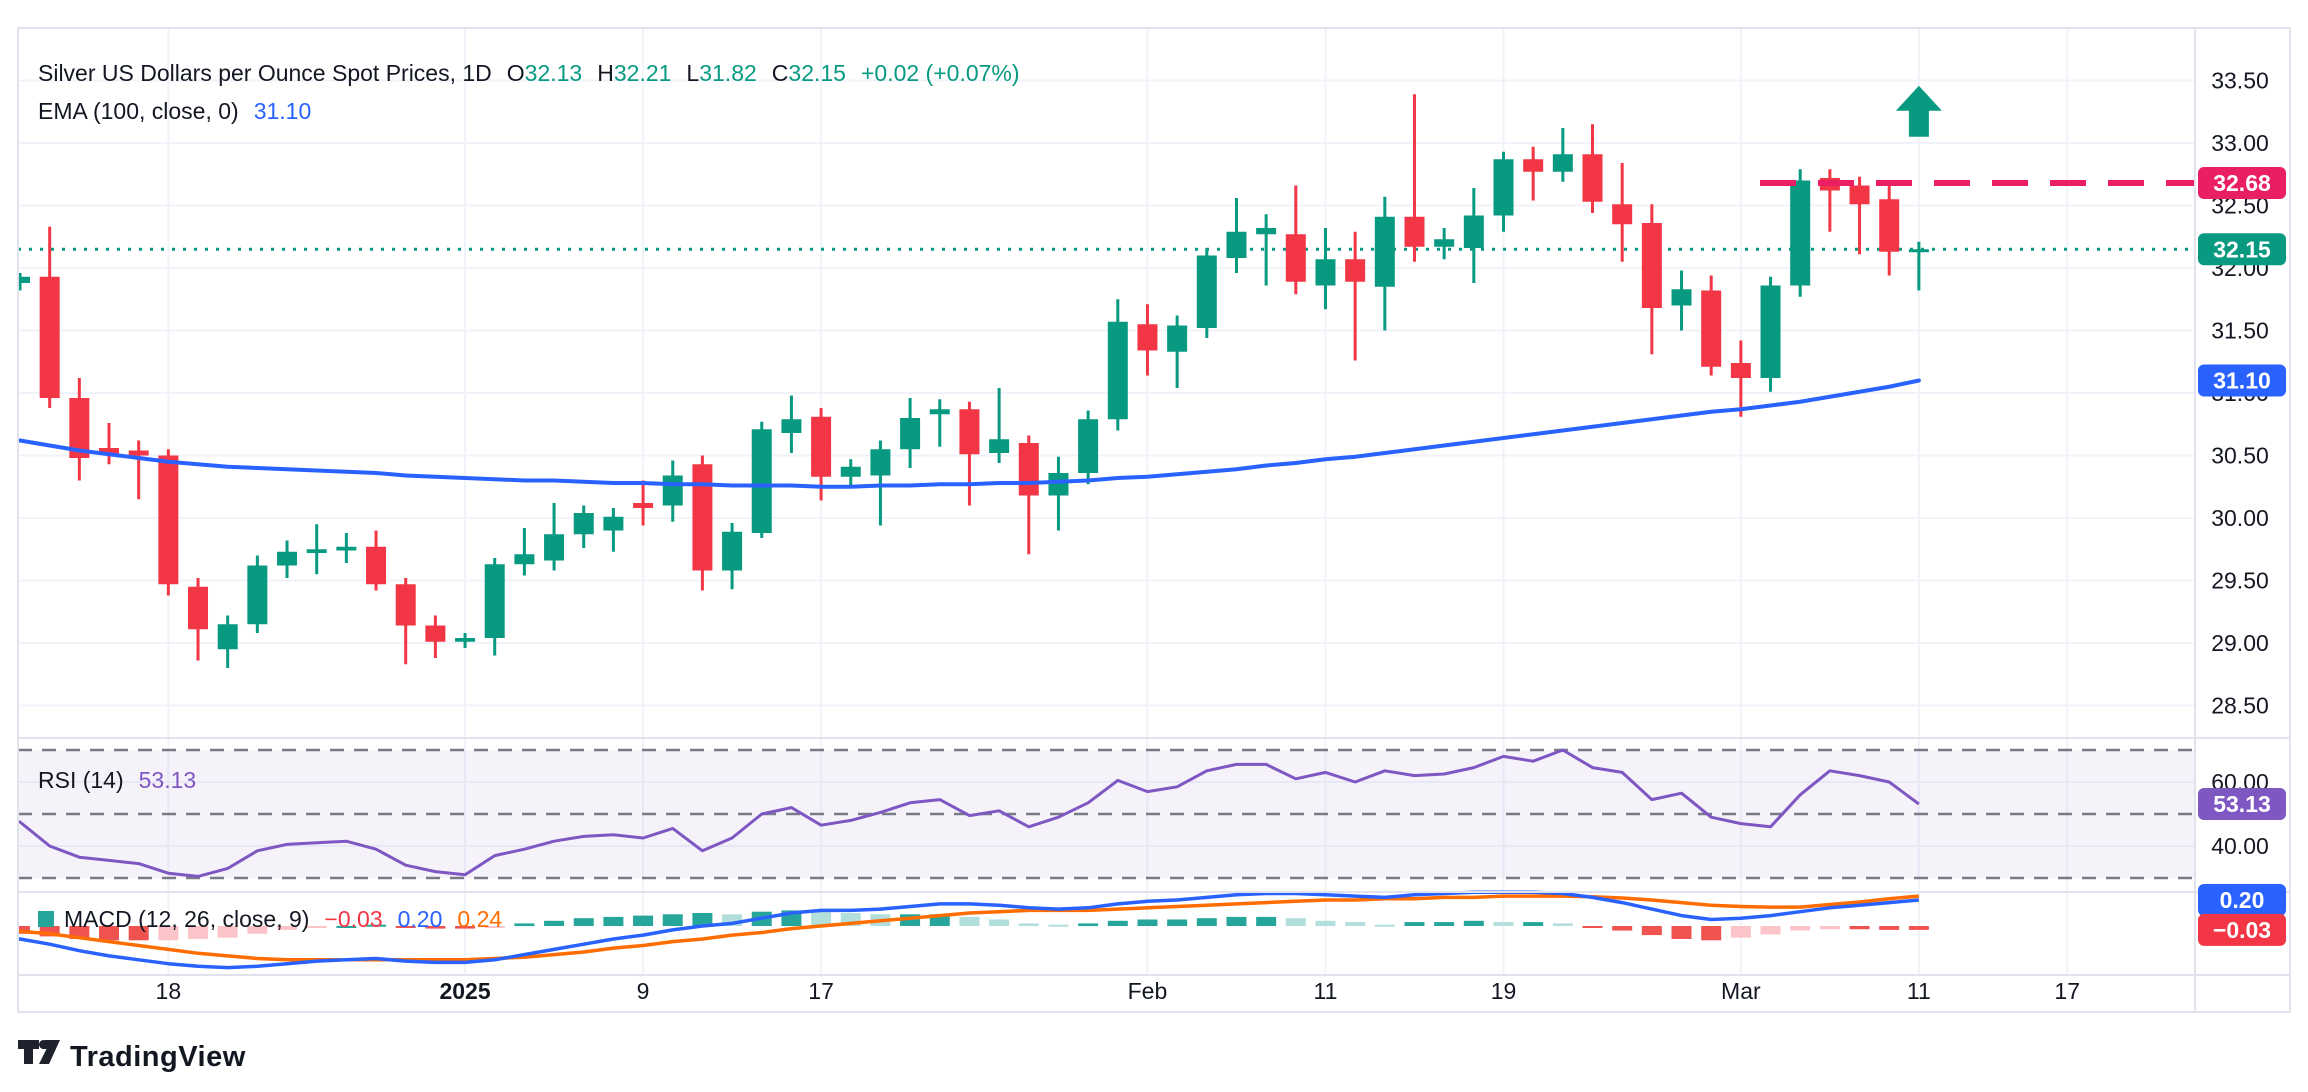  What do you see at coordinates (1918, 111) in the screenshot?
I see `up-arrow-marker` at bounding box center [1918, 111].